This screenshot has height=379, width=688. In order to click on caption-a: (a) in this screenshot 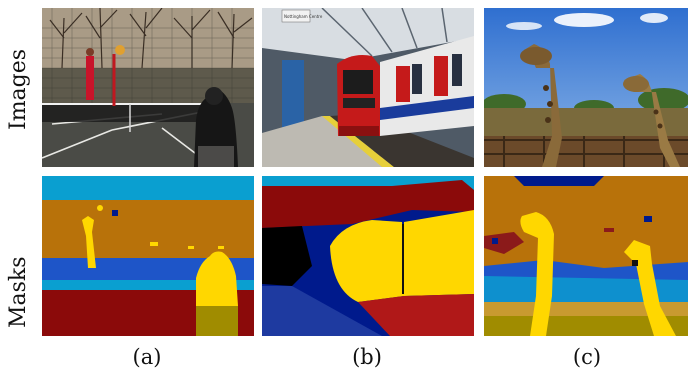, I will do `click(147, 357)`.